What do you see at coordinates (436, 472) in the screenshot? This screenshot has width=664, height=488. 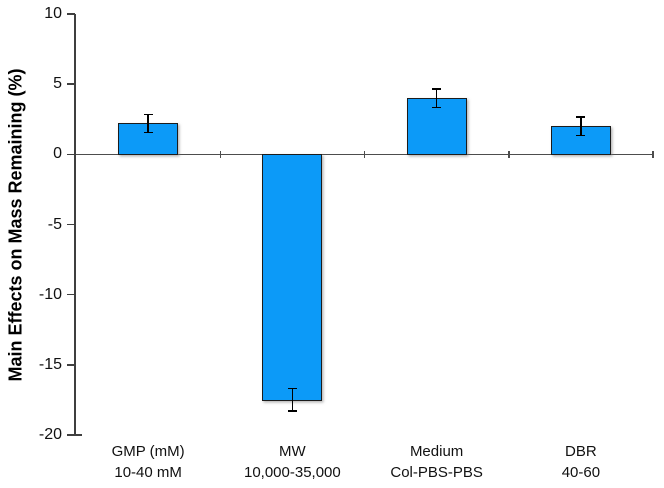 I see `x-category-label-line2: Col-PBS-PBS` at bounding box center [436, 472].